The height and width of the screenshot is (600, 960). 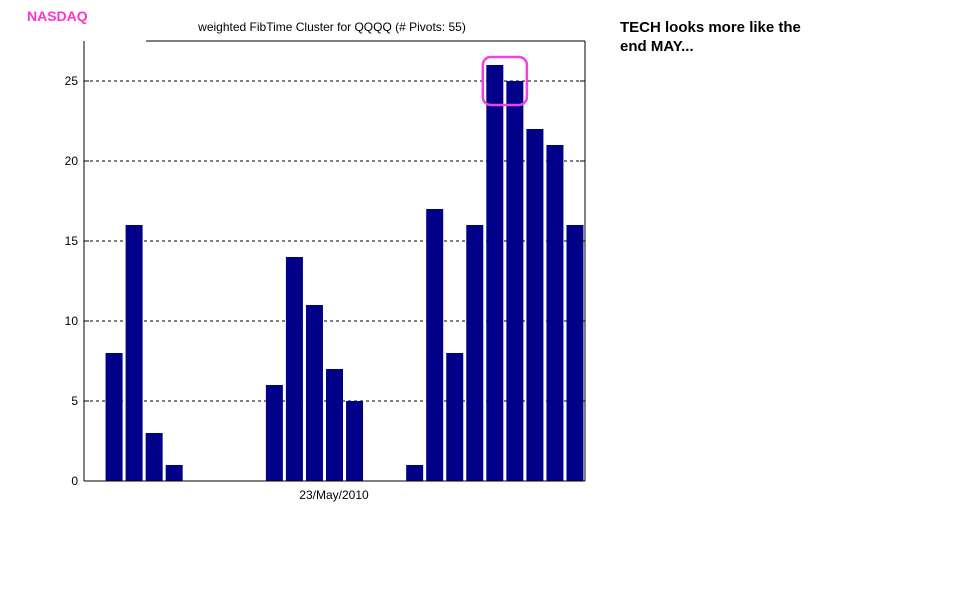 What do you see at coordinates (710, 27) in the screenshot?
I see `annotation-line-1: TECH looks more like the` at bounding box center [710, 27].